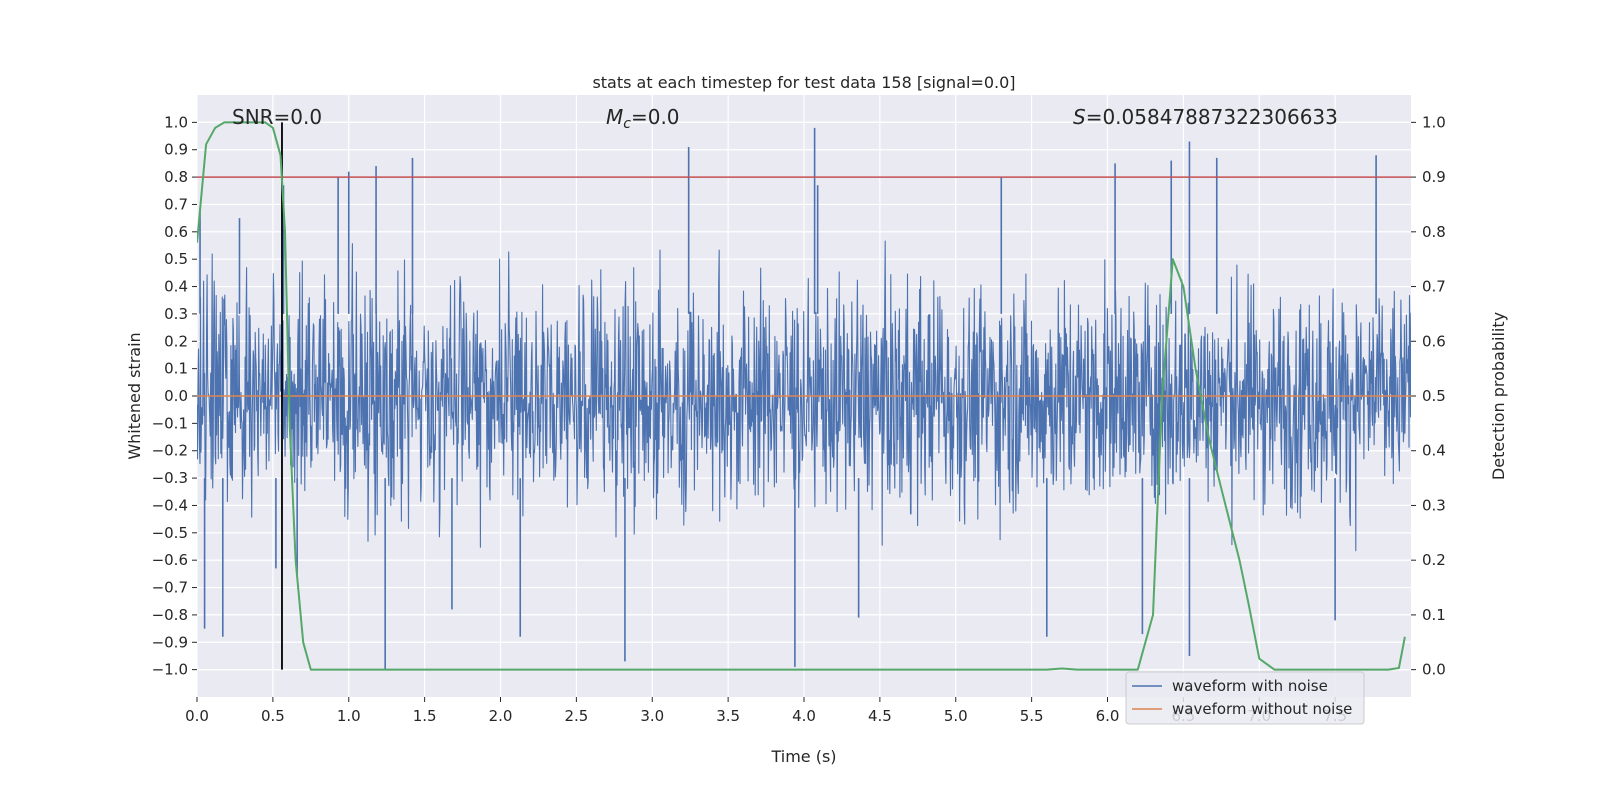 This screenshot has width=1600, height=800. What do you see at coordinates (176, 287) in the screenshot?
I see `y-tick-label: 0.4` at bounding box center [176, 287].